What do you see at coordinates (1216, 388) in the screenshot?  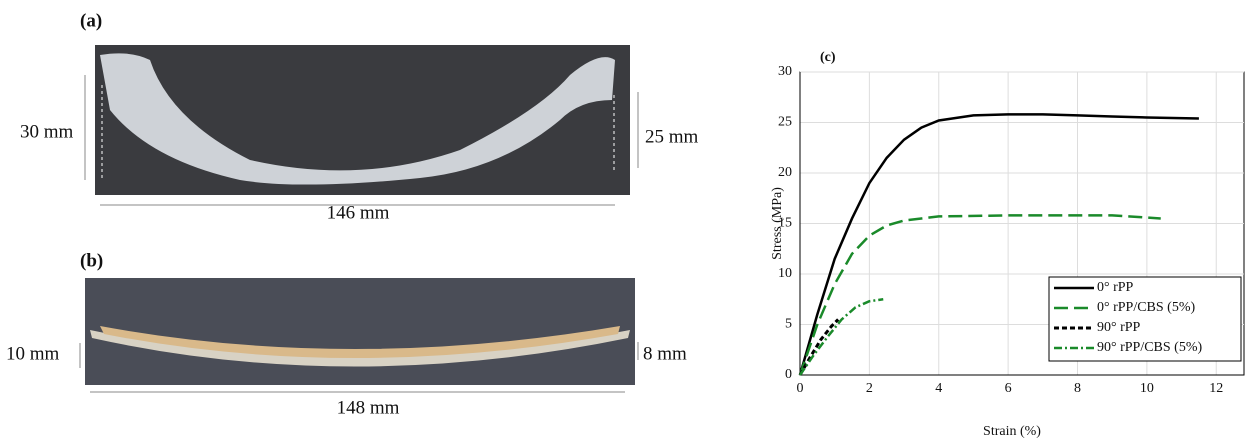 I see `x-tick-label: 12` at bounding box center [1216, 388].